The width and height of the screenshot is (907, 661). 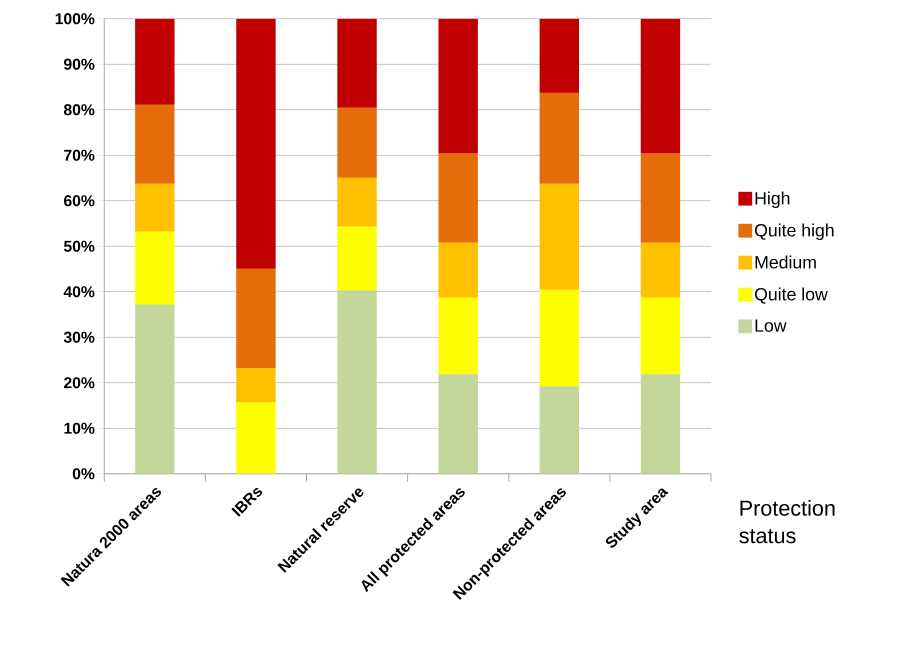 I want to click on y-tick-label: 50%, so click(x=79, y=246).